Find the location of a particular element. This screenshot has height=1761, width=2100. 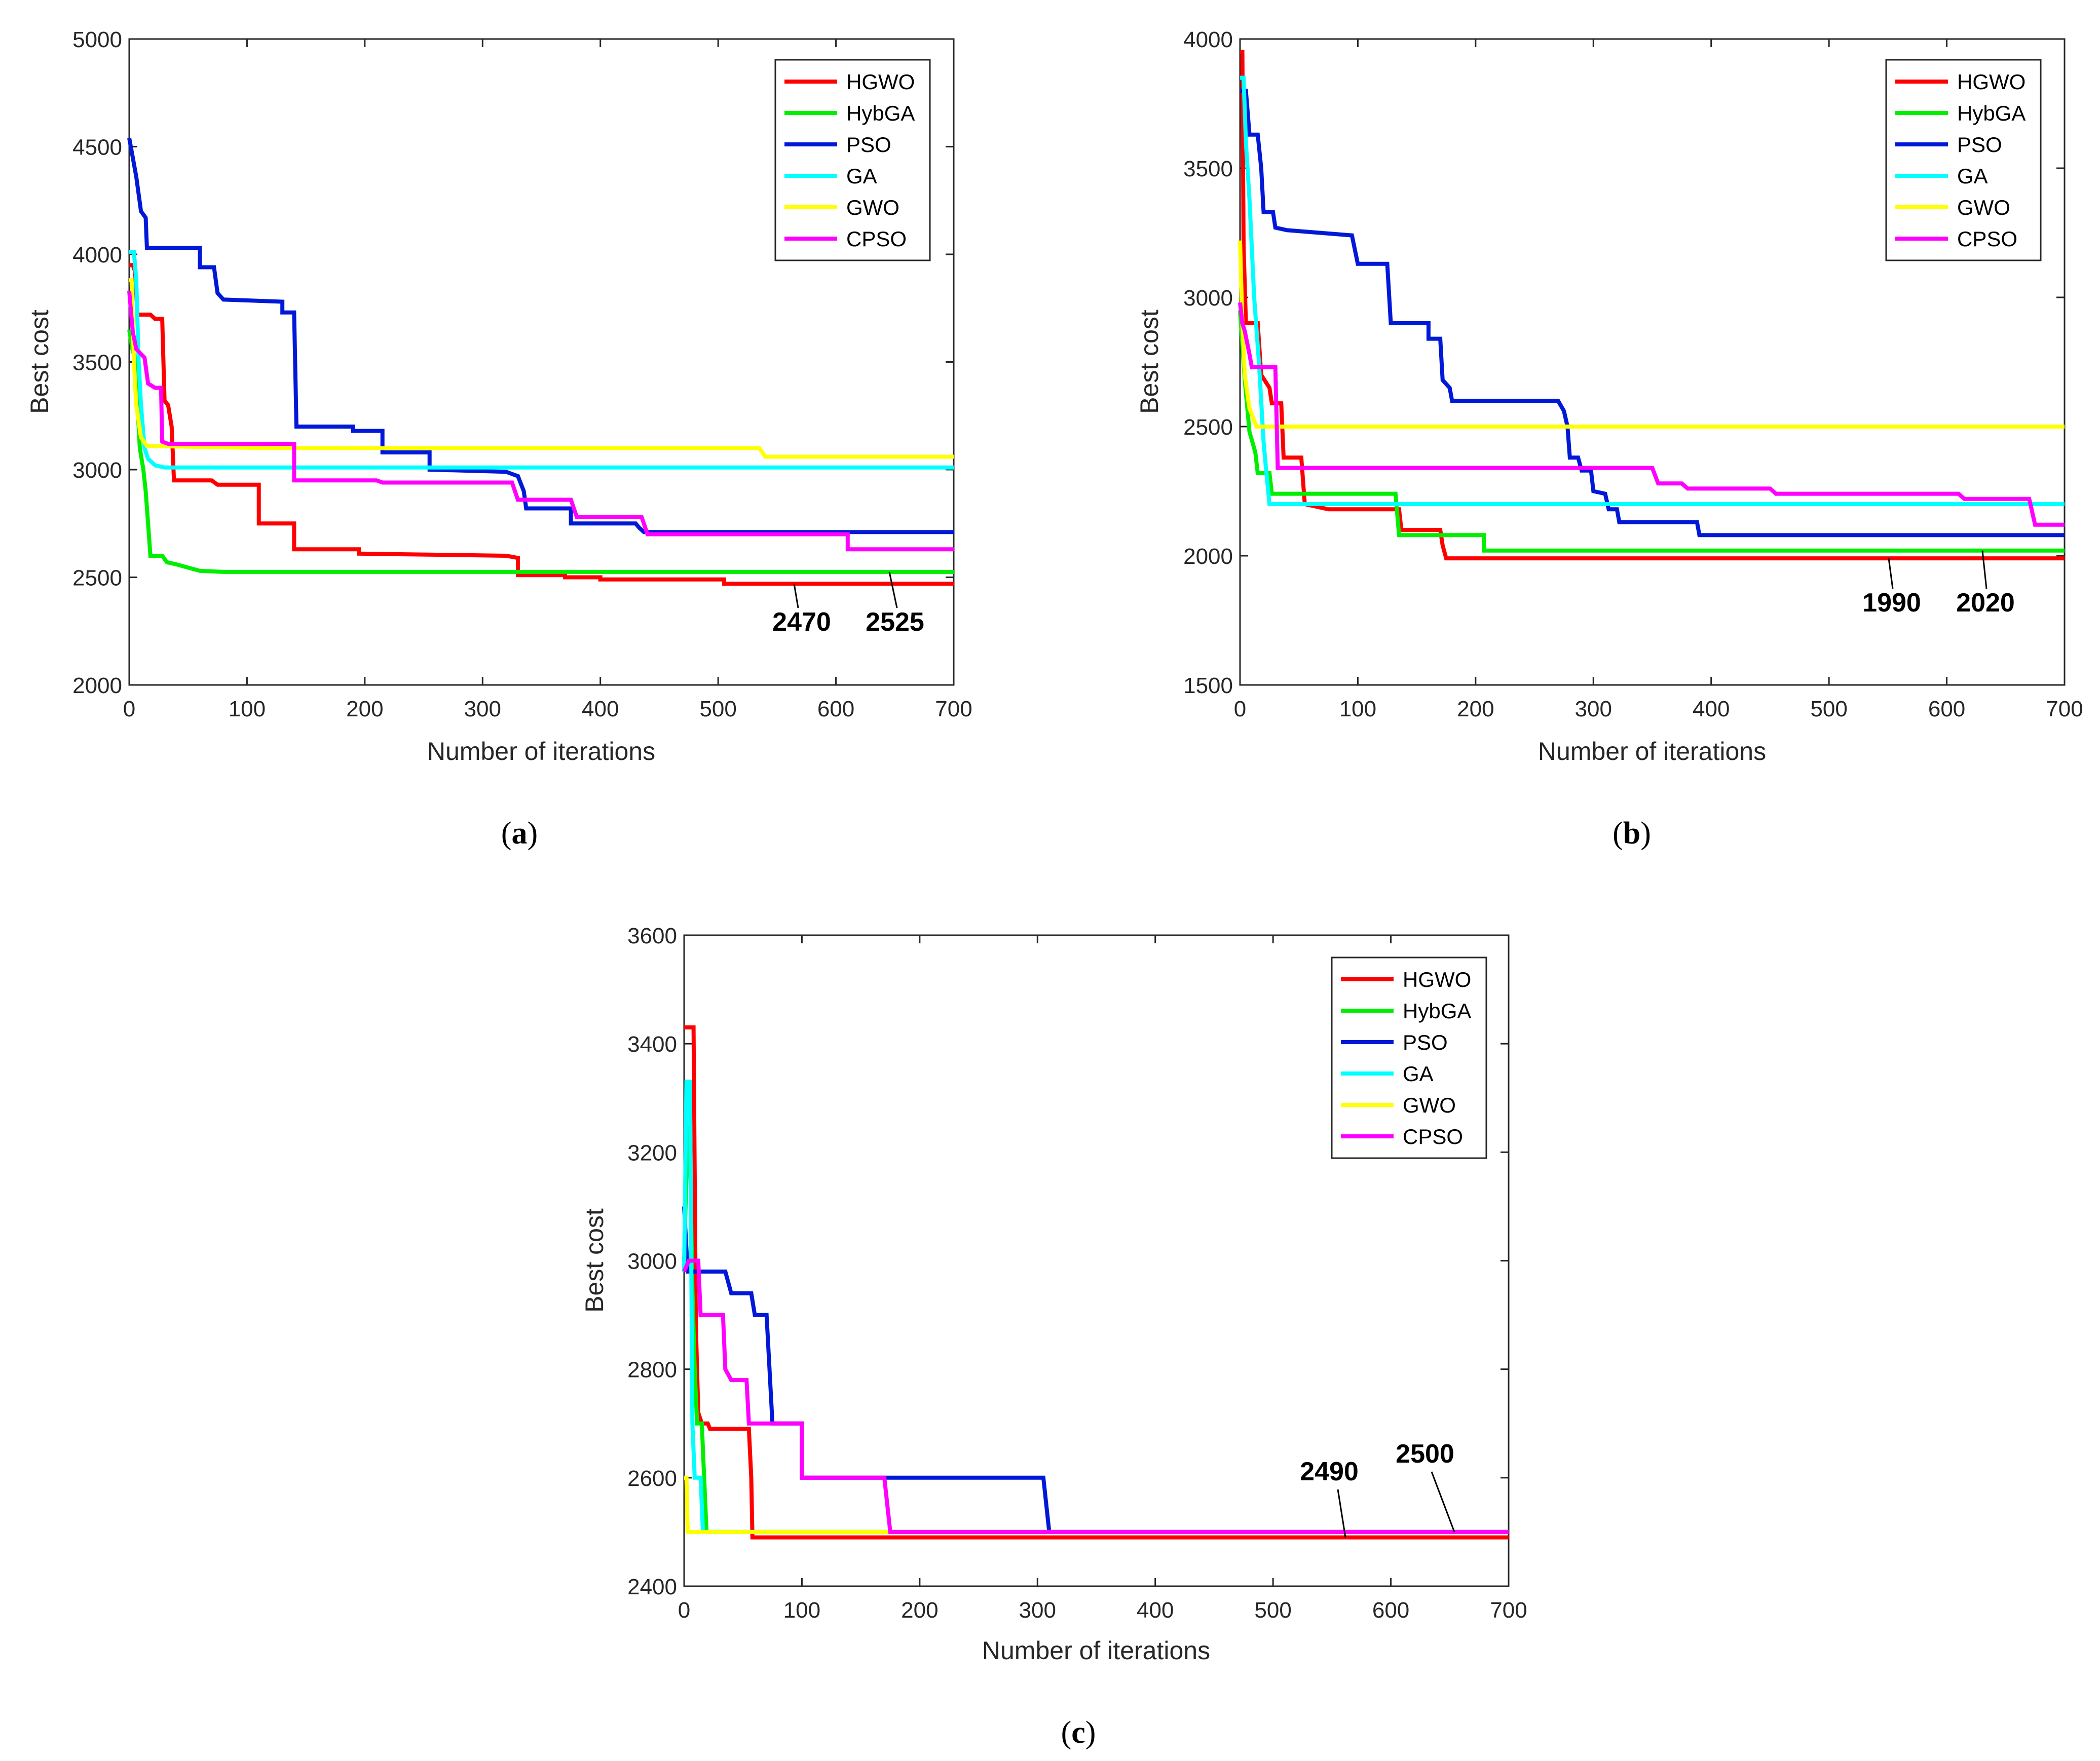

annotation-label: 2525 is located at coordinates (895, 622).